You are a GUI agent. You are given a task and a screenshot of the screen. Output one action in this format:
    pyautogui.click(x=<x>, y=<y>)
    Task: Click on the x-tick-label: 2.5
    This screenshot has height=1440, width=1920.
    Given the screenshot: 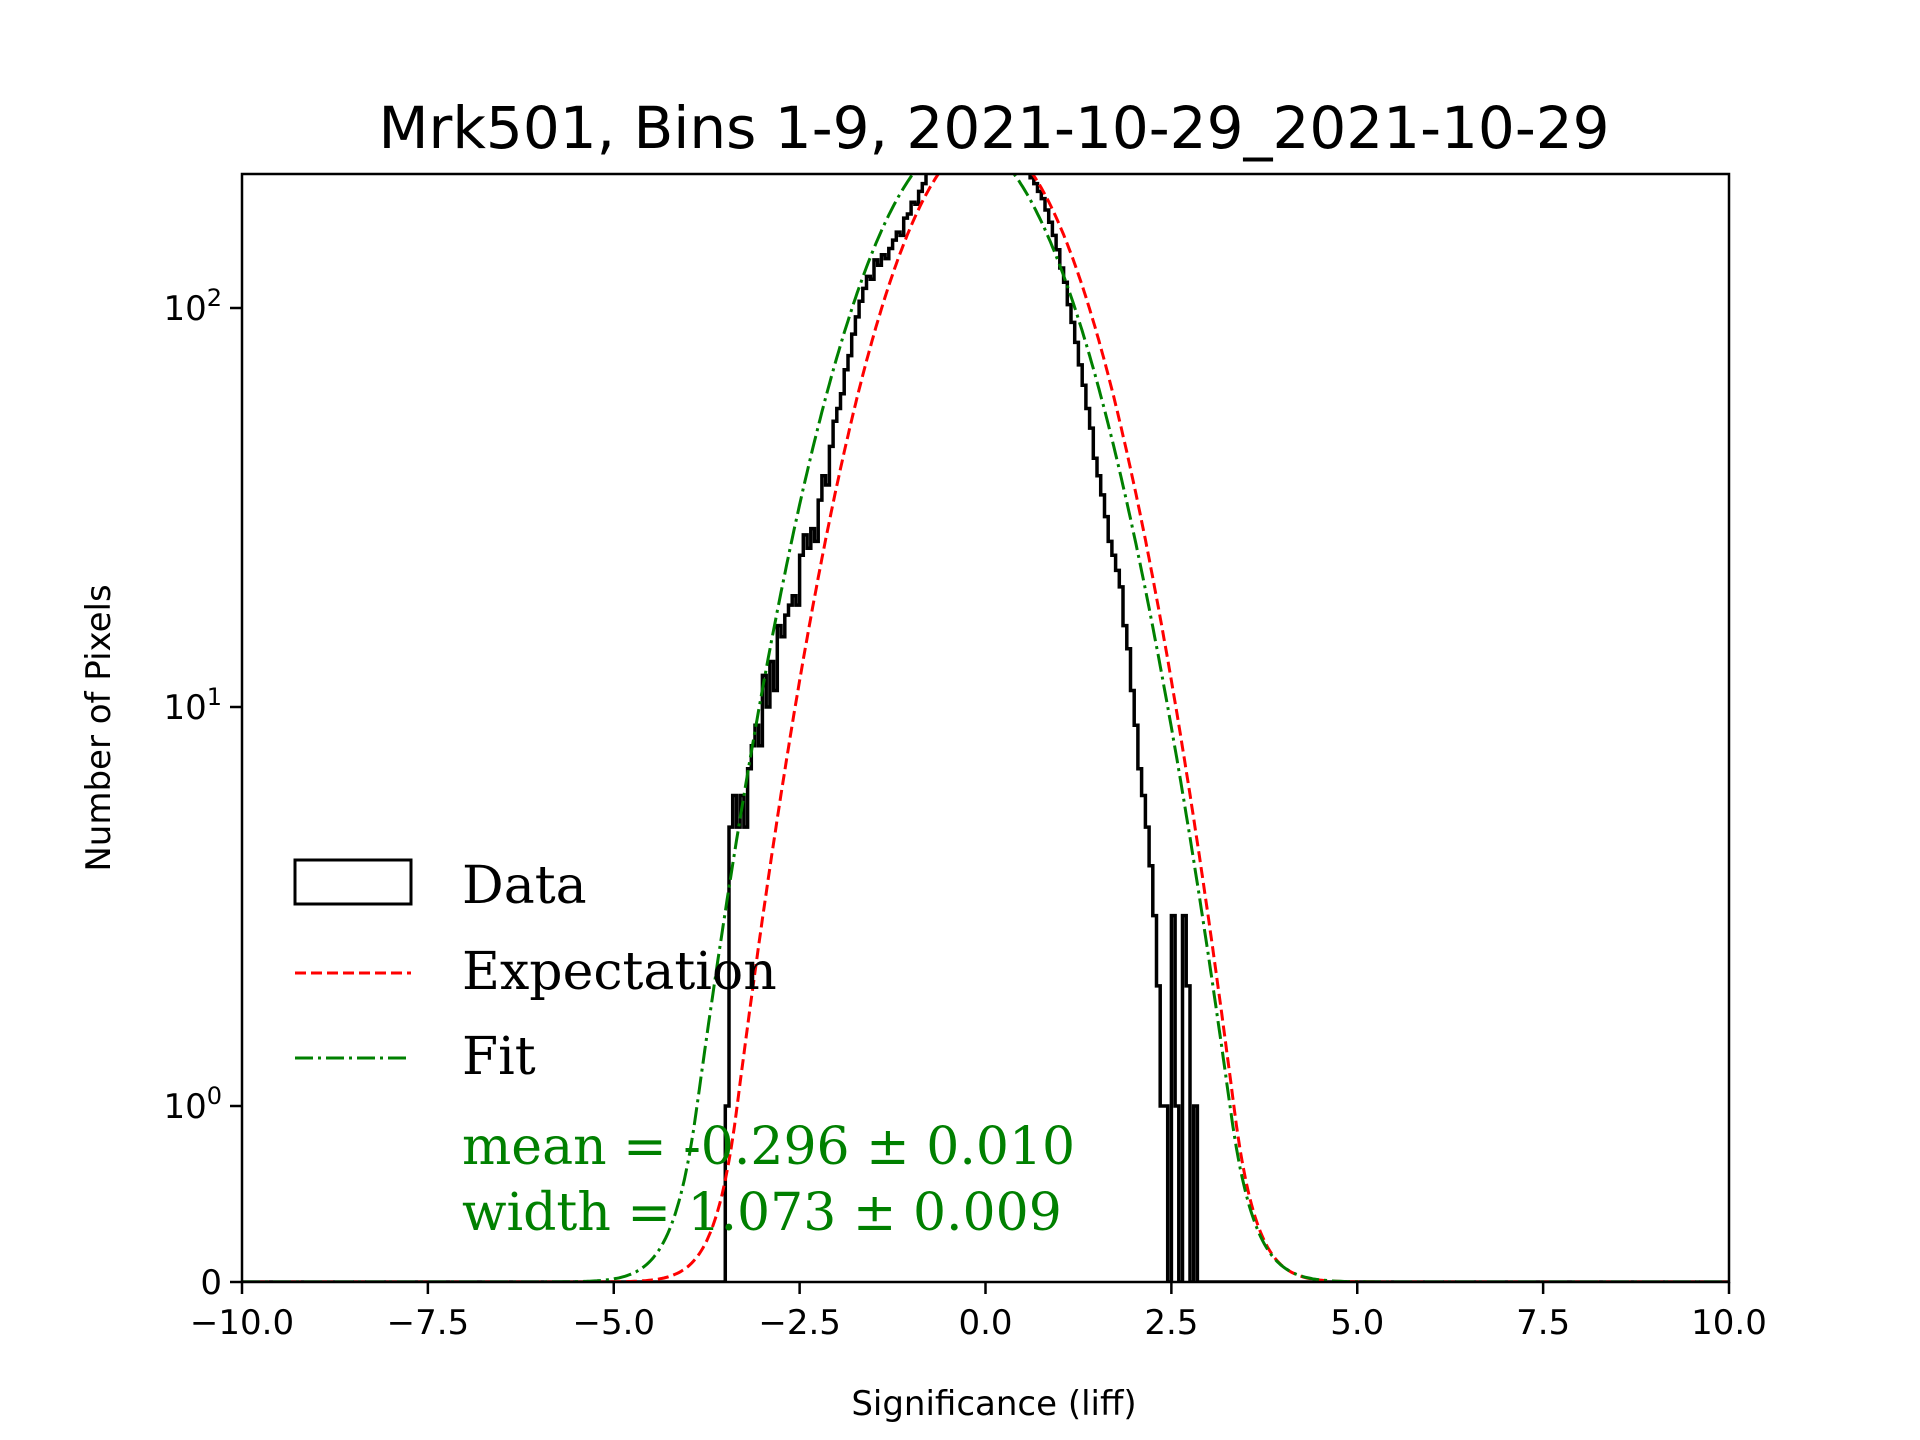 What is the action you would take?
    pyautogui.click(x=1171, y=1323)
    